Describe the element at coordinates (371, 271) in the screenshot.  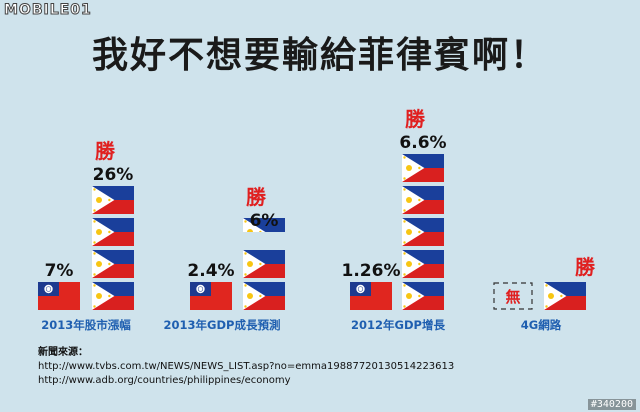
I see `taiwan-value-label: 1.26%` at that location.